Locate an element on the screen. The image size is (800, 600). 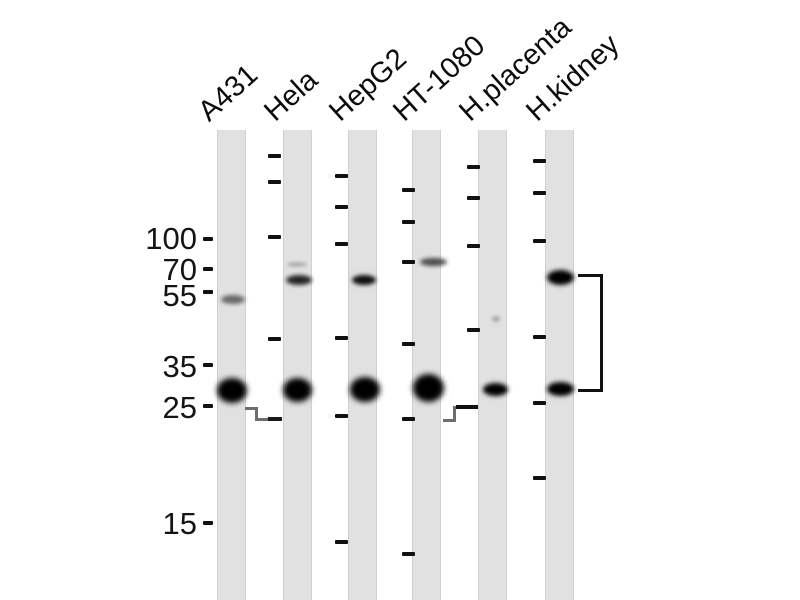
mw-label-70: 70 is located at coordinates (179, 269).